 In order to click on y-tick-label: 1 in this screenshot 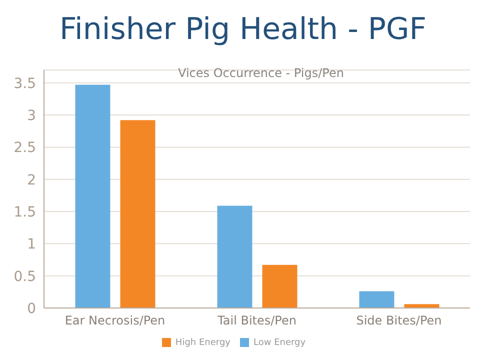, I will do `click(31, 244)`.